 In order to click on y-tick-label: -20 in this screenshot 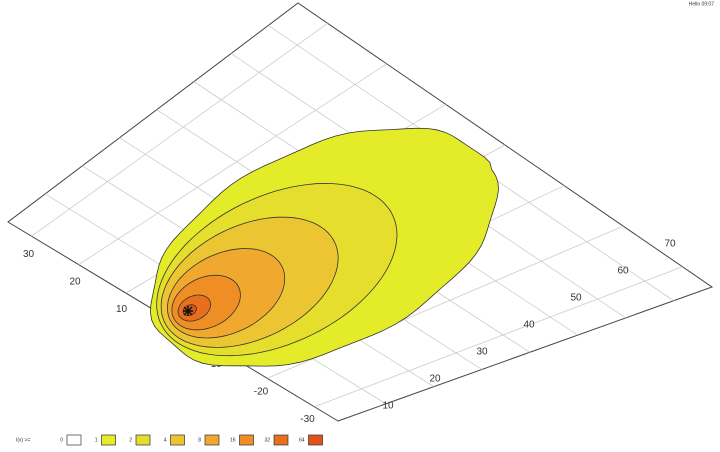, I will do `click(261, 392)`.